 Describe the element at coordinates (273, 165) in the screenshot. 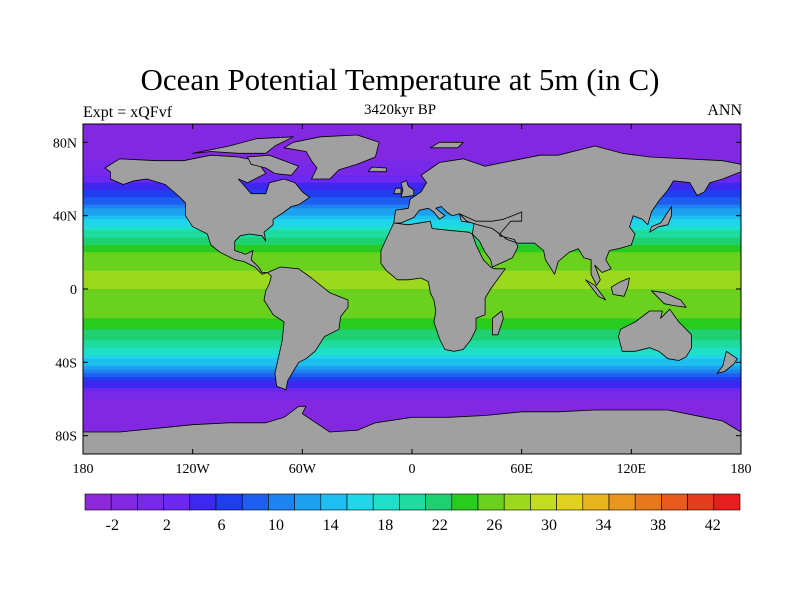

I see `baffin-island-land` at that location.